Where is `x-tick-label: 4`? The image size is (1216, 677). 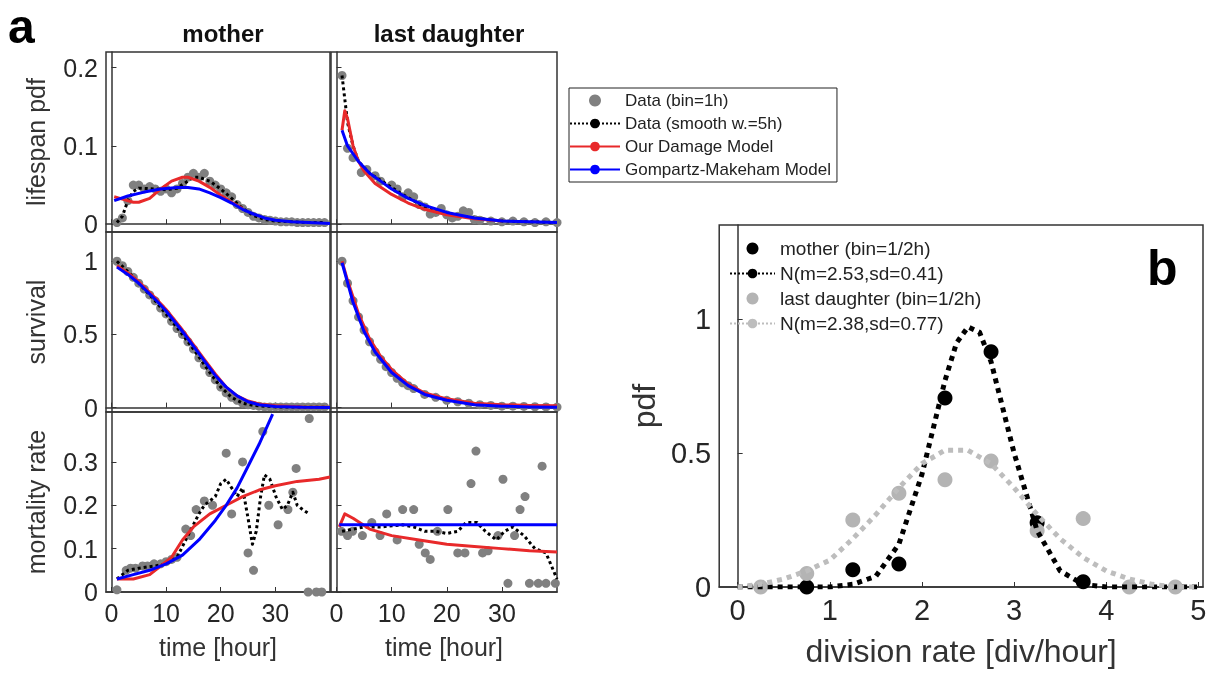
x-tick-label: 4 is located at coordinates (1106, 609).